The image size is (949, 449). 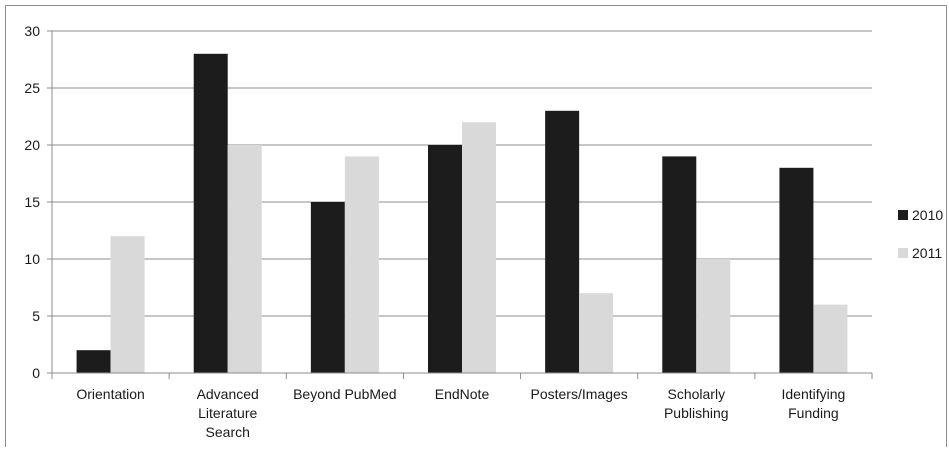 What do you see at coordinates (32, 145) in the screenshot?
I see `y-tick-label: 20` at bounding box center [32, 145].